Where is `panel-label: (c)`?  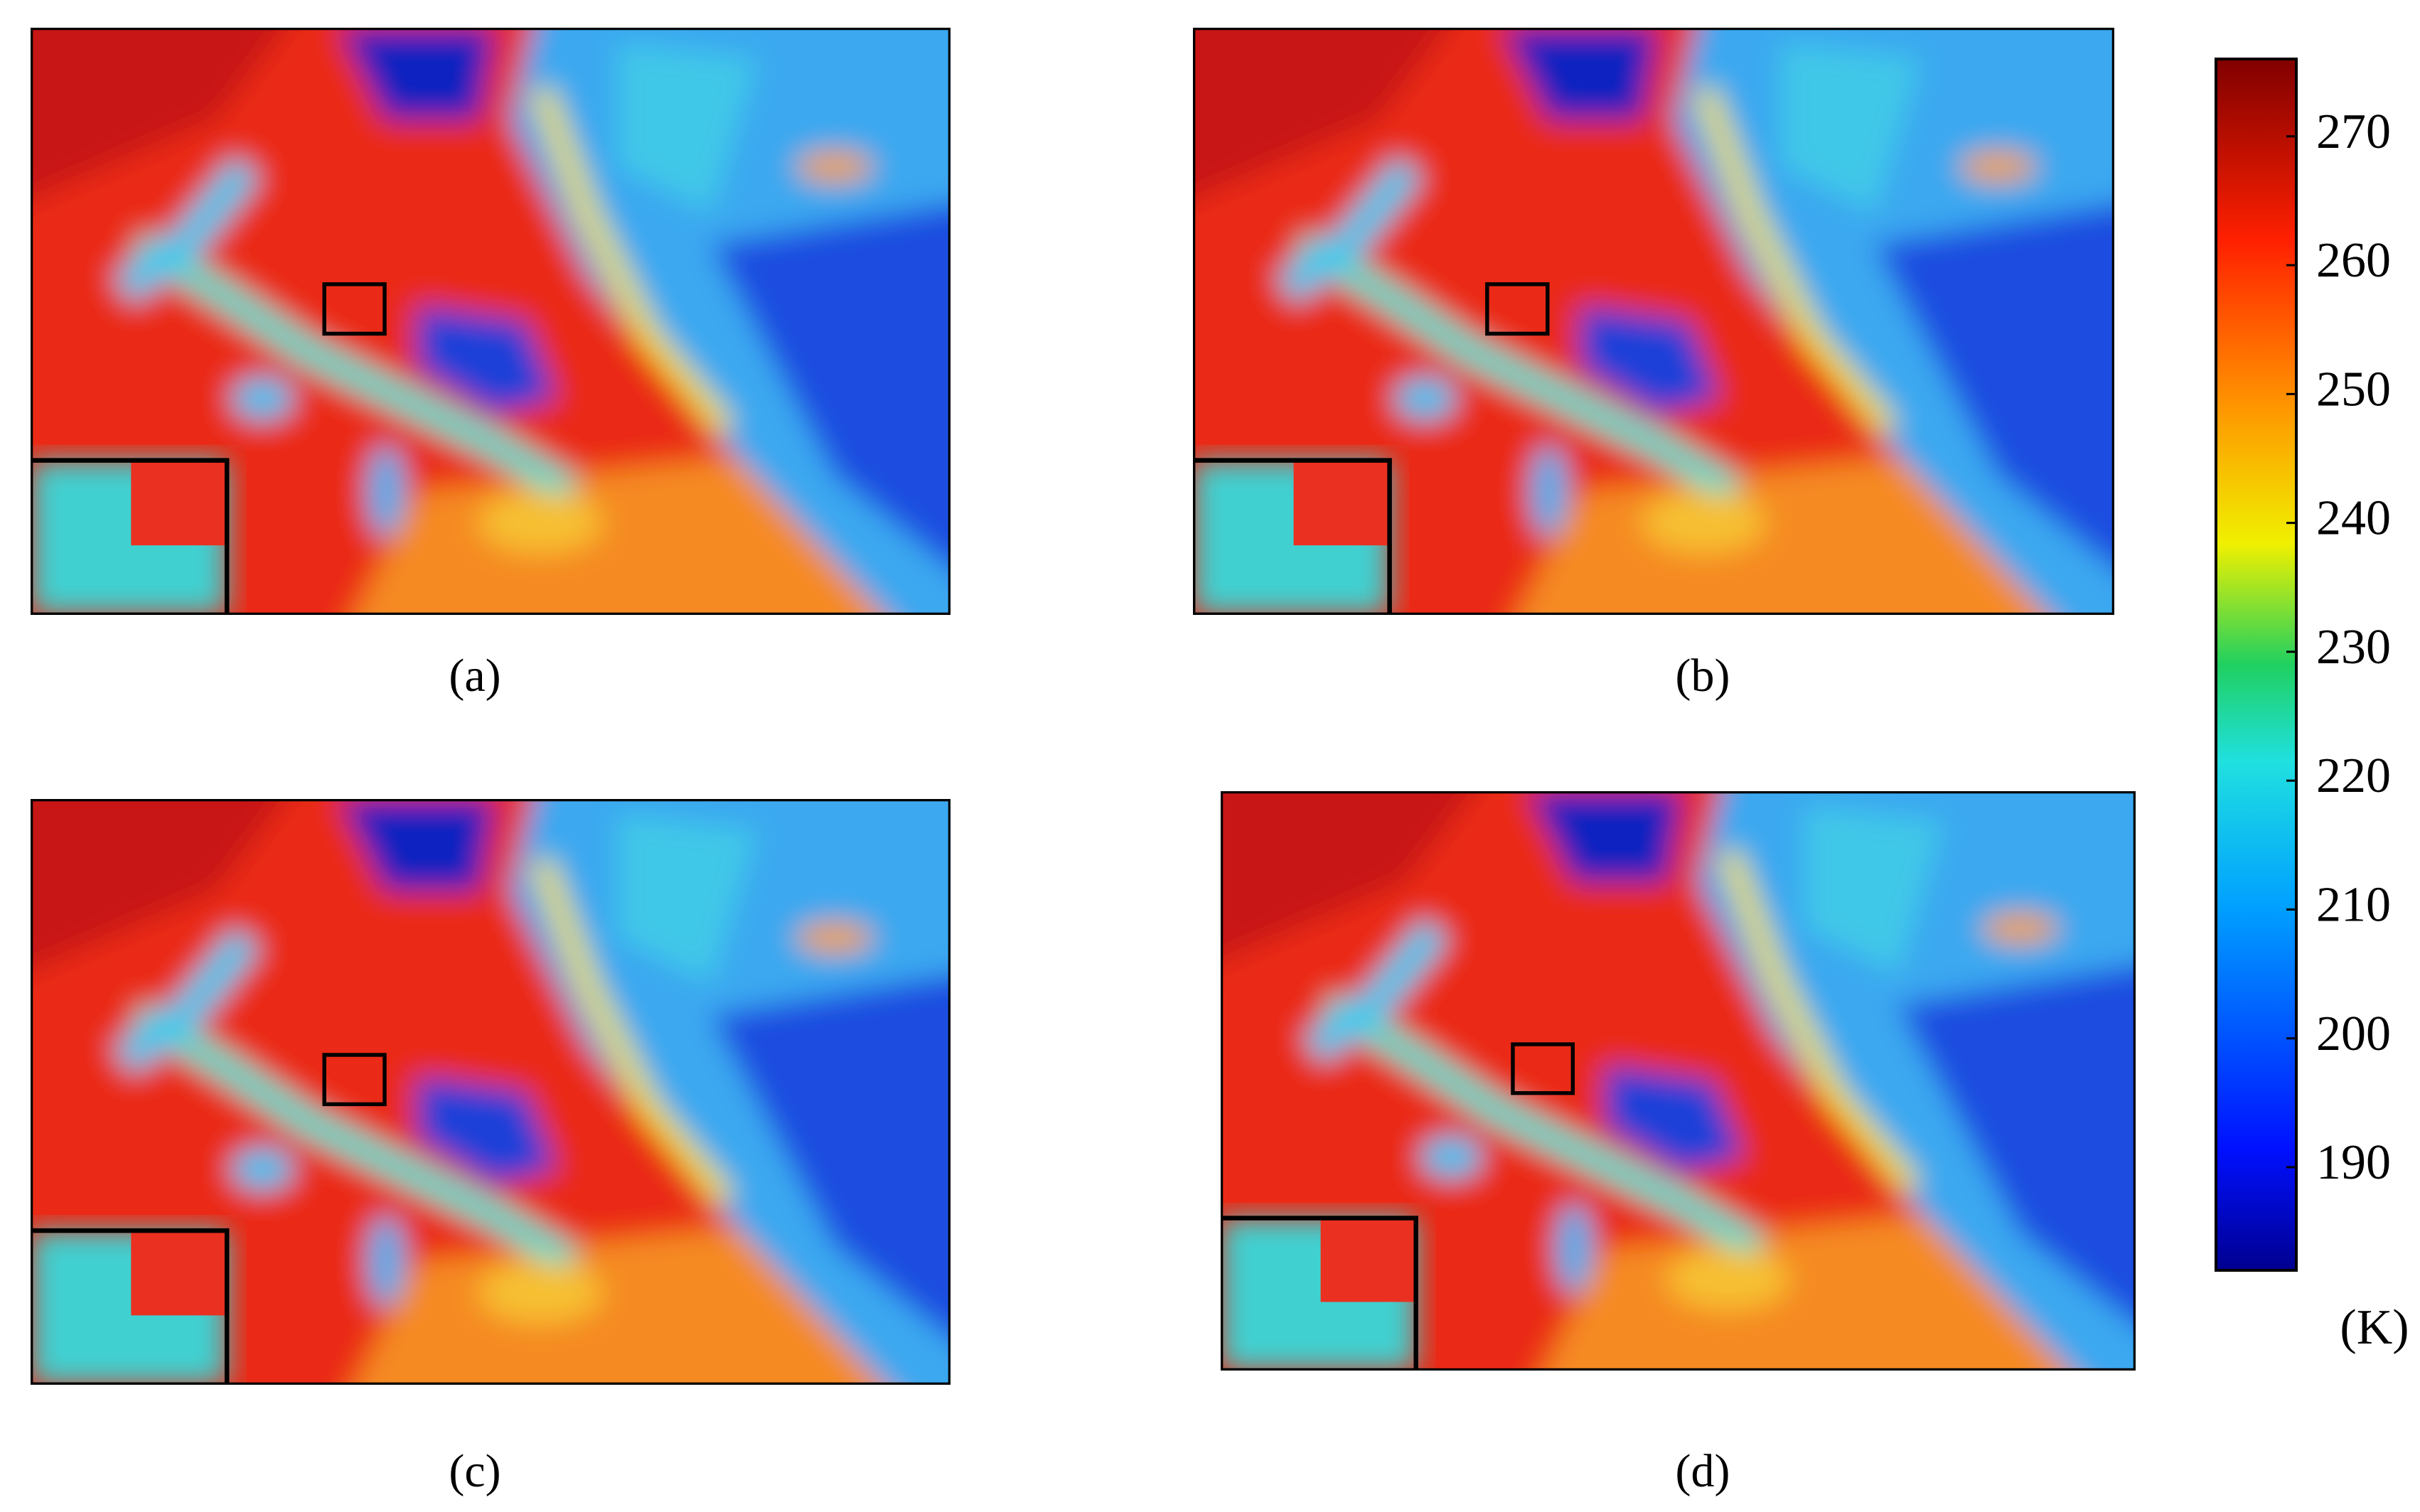 panel-label: (c) is located at coordinates (475, 1471).